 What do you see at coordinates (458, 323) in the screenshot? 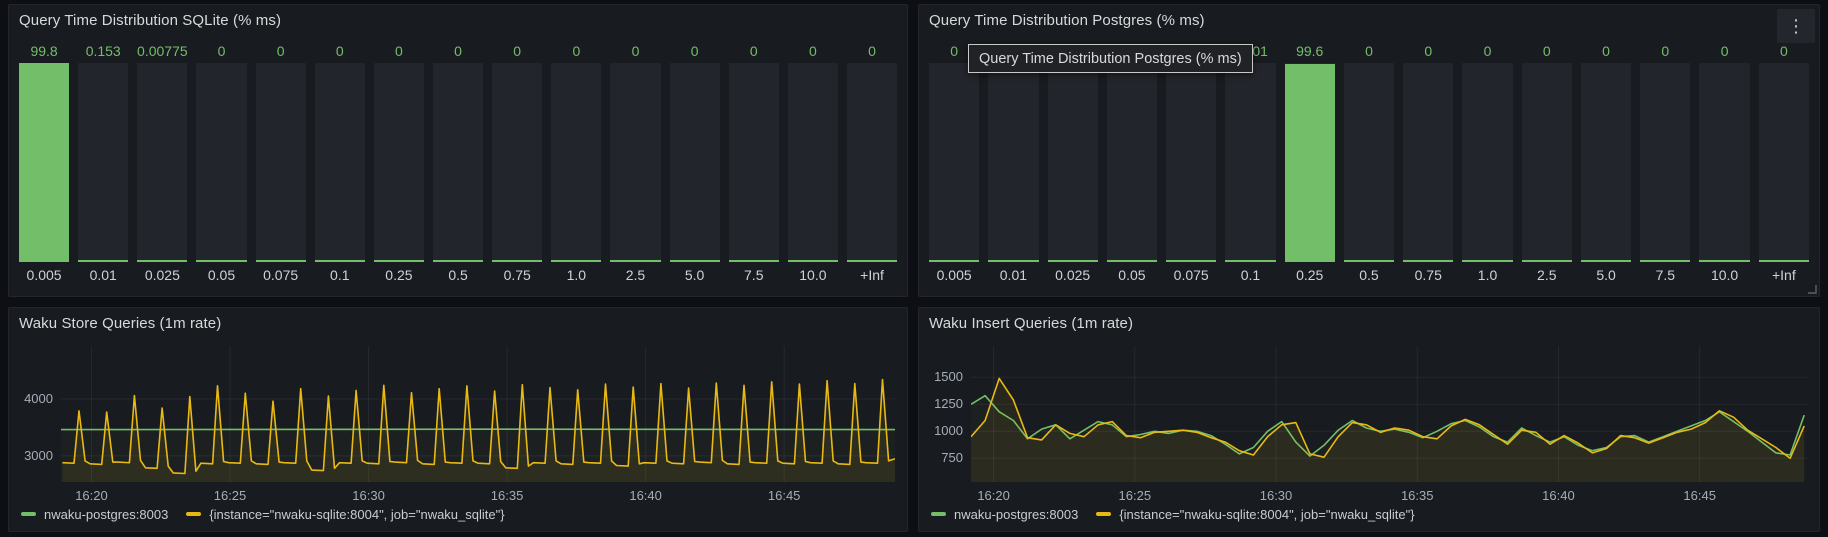
I see `panel-header: Waku Store Queries (1m rate)` at bounding box center [458, 323].